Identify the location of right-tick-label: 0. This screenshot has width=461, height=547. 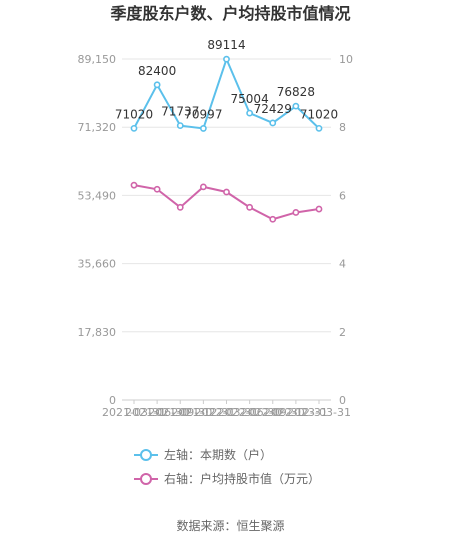
(342, 400).